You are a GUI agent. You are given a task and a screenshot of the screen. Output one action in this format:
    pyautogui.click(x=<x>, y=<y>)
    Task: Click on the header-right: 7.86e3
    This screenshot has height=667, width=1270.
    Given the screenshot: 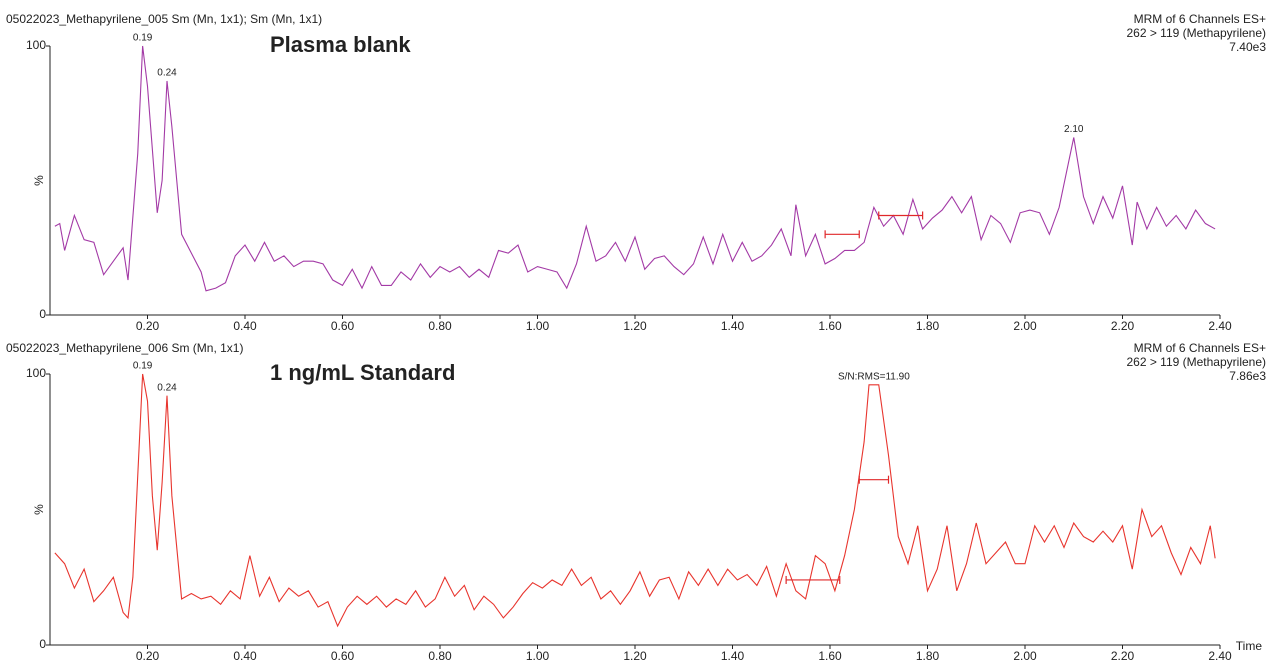 What is the action you would take?
    pyautogui.click(x=1247, y=376)
    